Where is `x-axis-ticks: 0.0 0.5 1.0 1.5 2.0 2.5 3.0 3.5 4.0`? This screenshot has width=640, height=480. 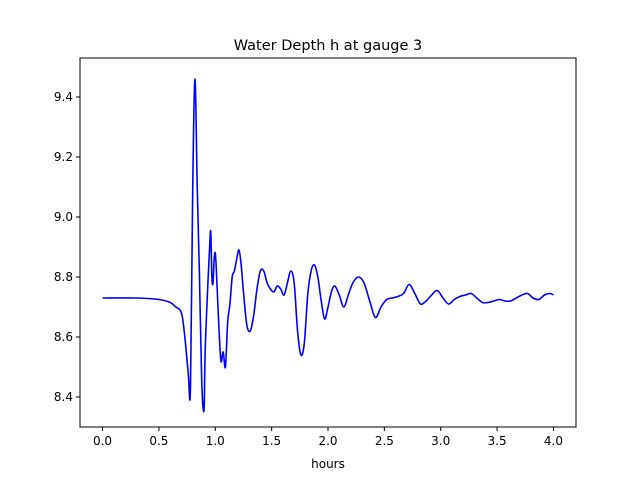
x-axis-ticks: 0.0 0.5 1.0 1.5 2.0 2.5 3.0 3.5 4.0 is located at coordinates (328, 437).